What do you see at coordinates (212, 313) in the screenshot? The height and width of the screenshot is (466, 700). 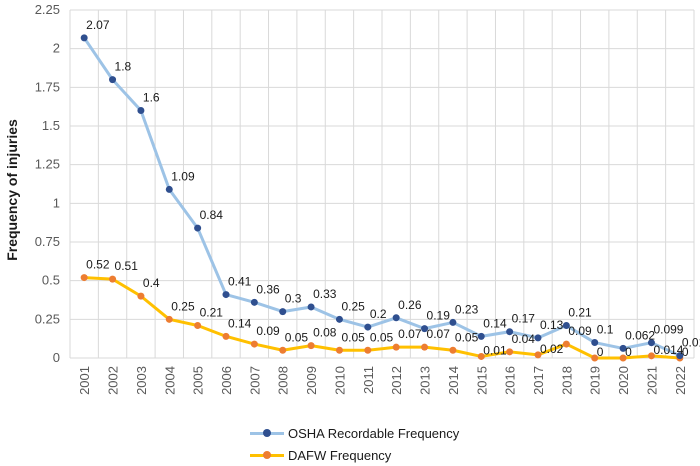 I see `data-label-series-1: 0.21` at bounding box center [212, 313].